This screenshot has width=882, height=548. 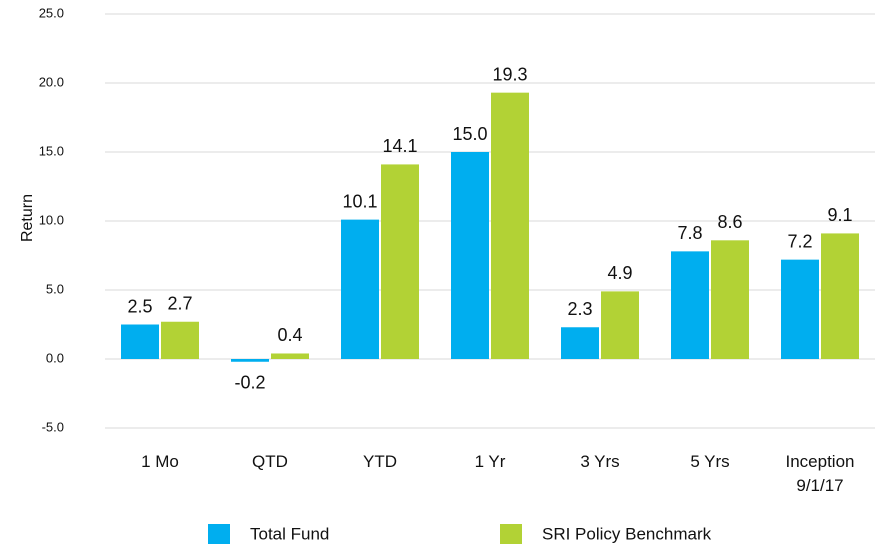 I want to click on data-label: 7.8, so click(x=689, y=233).